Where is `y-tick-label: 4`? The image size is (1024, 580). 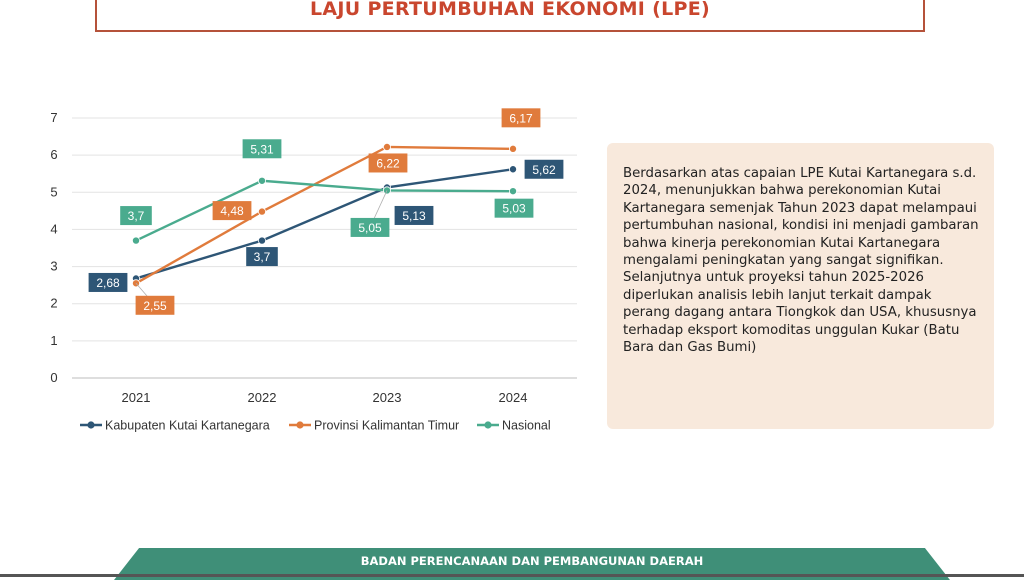 y-tick-label: 4 is located at coordinates (53, 228).